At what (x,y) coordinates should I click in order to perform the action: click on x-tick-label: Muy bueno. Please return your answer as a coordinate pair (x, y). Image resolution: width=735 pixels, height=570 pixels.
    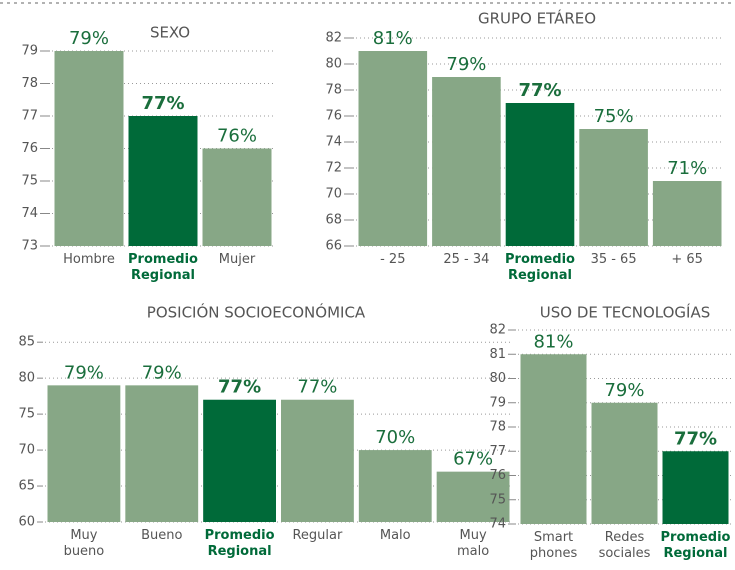
    Looking at the image, I should click on (84, 543).